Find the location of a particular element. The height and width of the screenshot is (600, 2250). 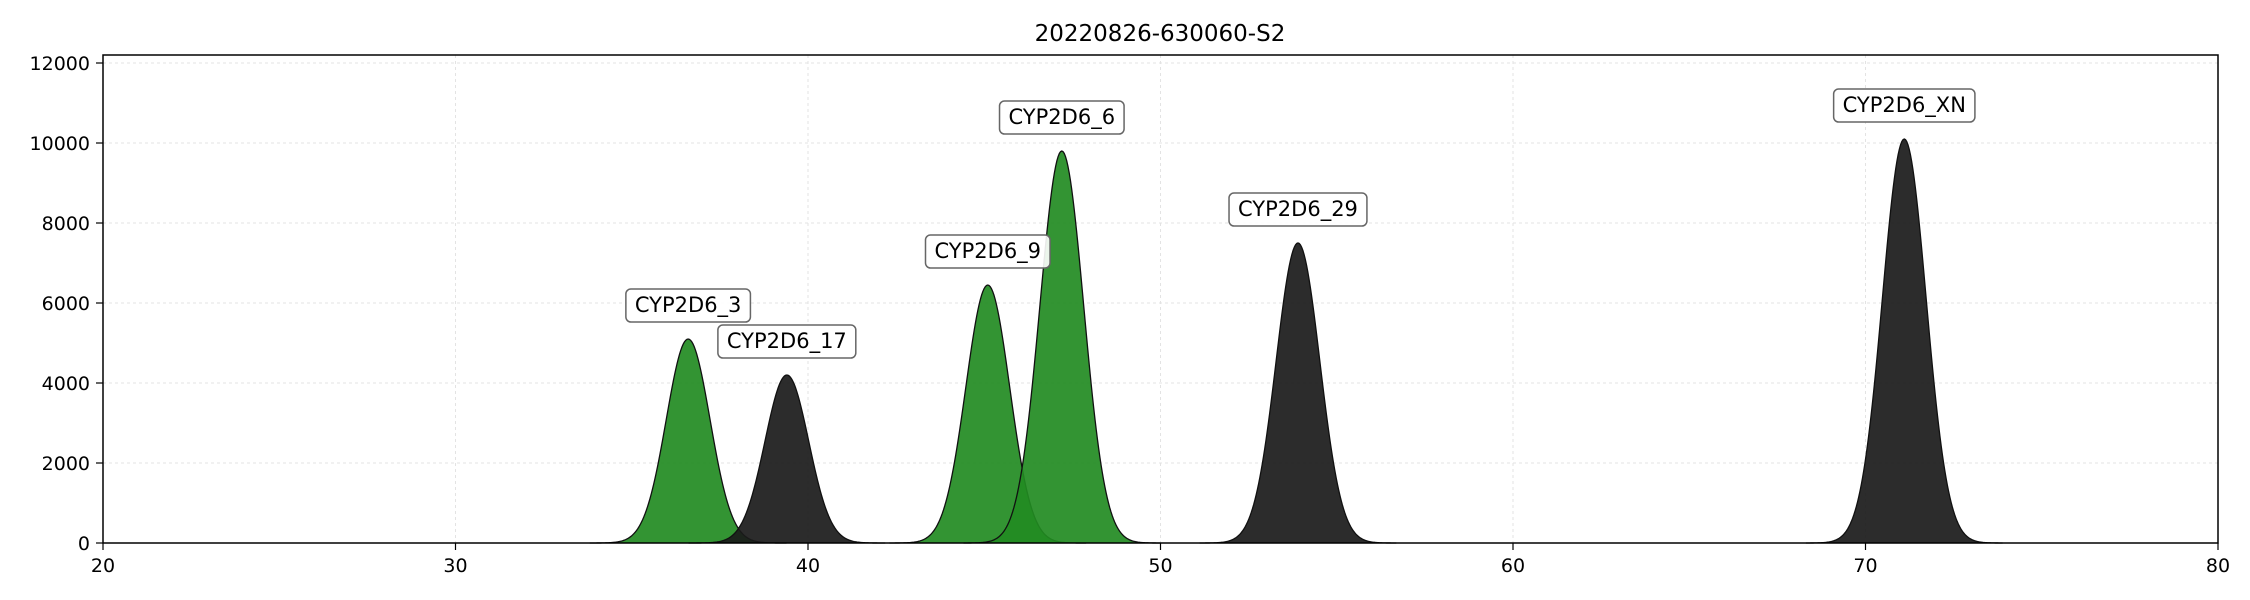

x-tick-label: 30 is located at coordinates (455, 566).